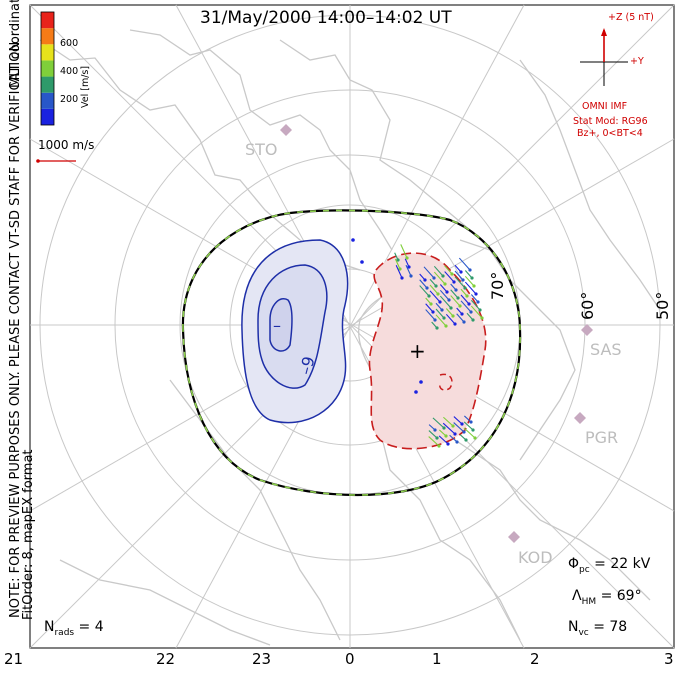 This screenshot has height=674, width=680. I want to click on vector-count: Nvc = 78, so click(597, 628).